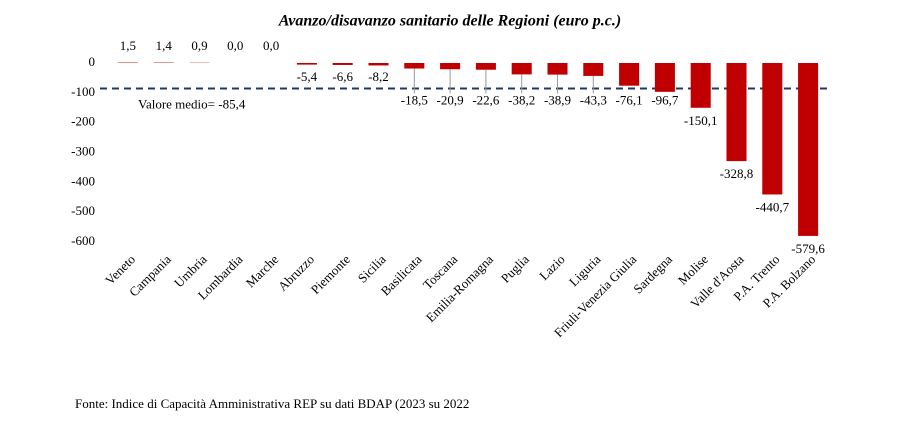 The image size is (902, 437). Describe the element at coordinates (83, 91) in the screenshot. I see `y-tick-label: -100` at that location.